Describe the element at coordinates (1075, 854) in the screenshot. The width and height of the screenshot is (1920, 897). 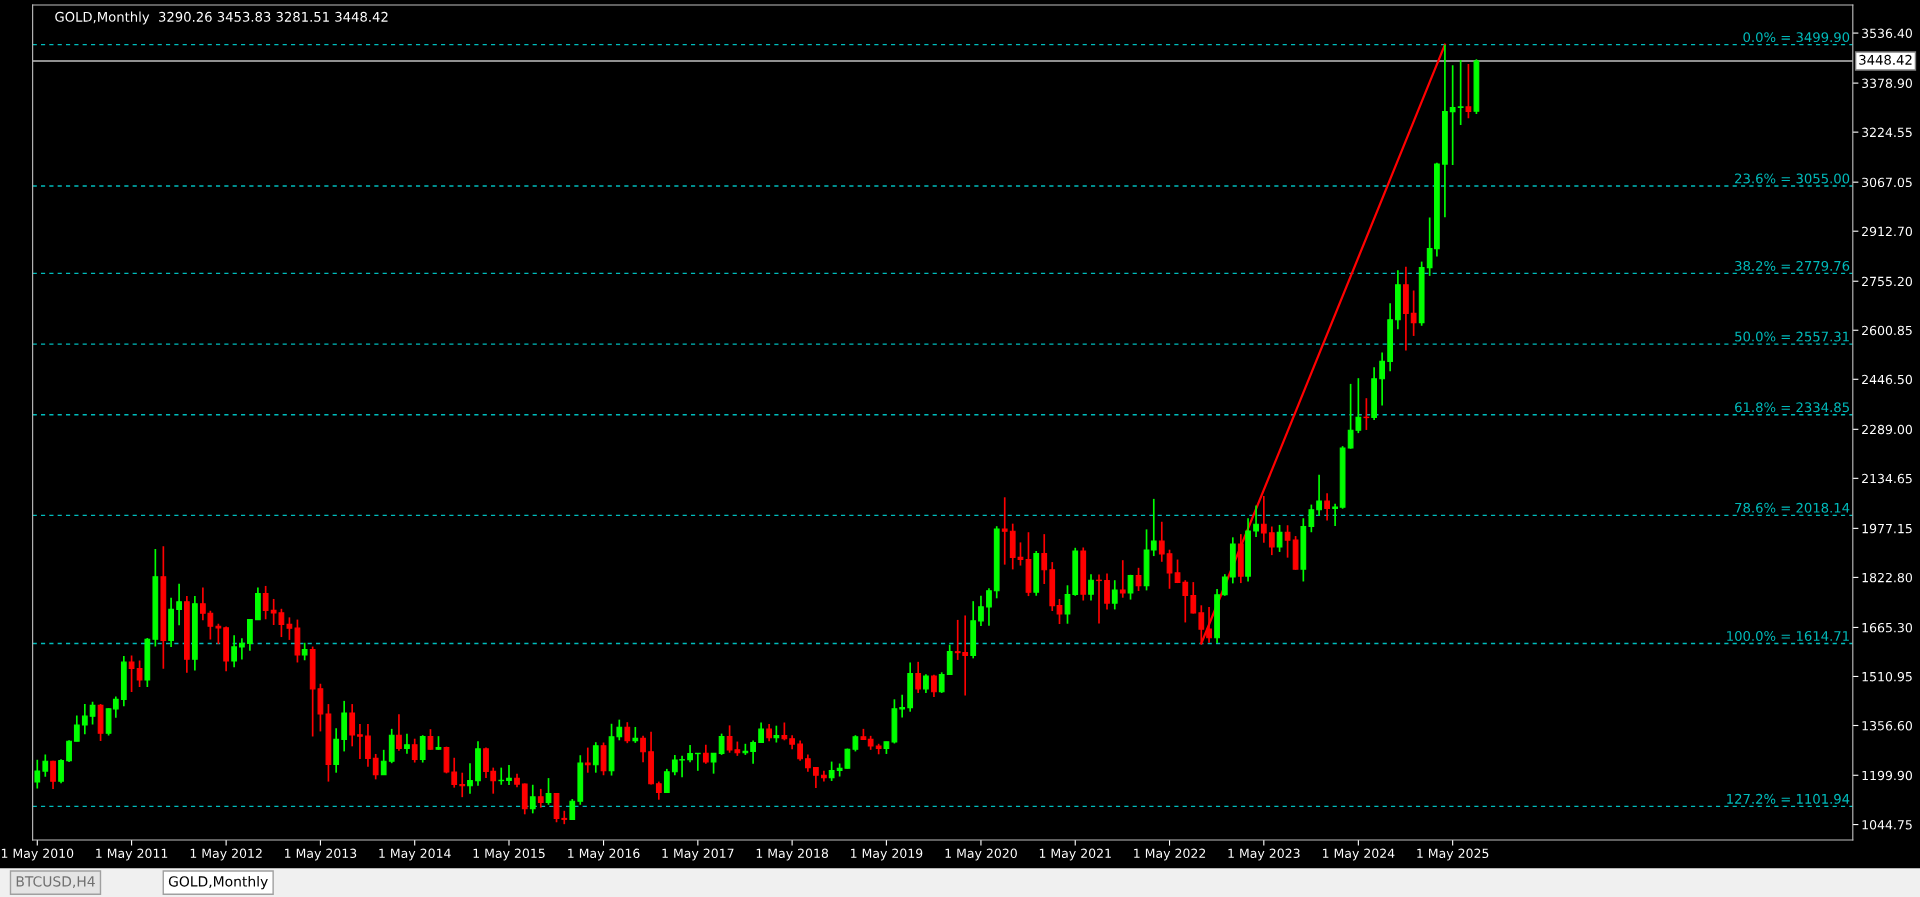
I see `x-tick-label: 1 May 2021` at that location.